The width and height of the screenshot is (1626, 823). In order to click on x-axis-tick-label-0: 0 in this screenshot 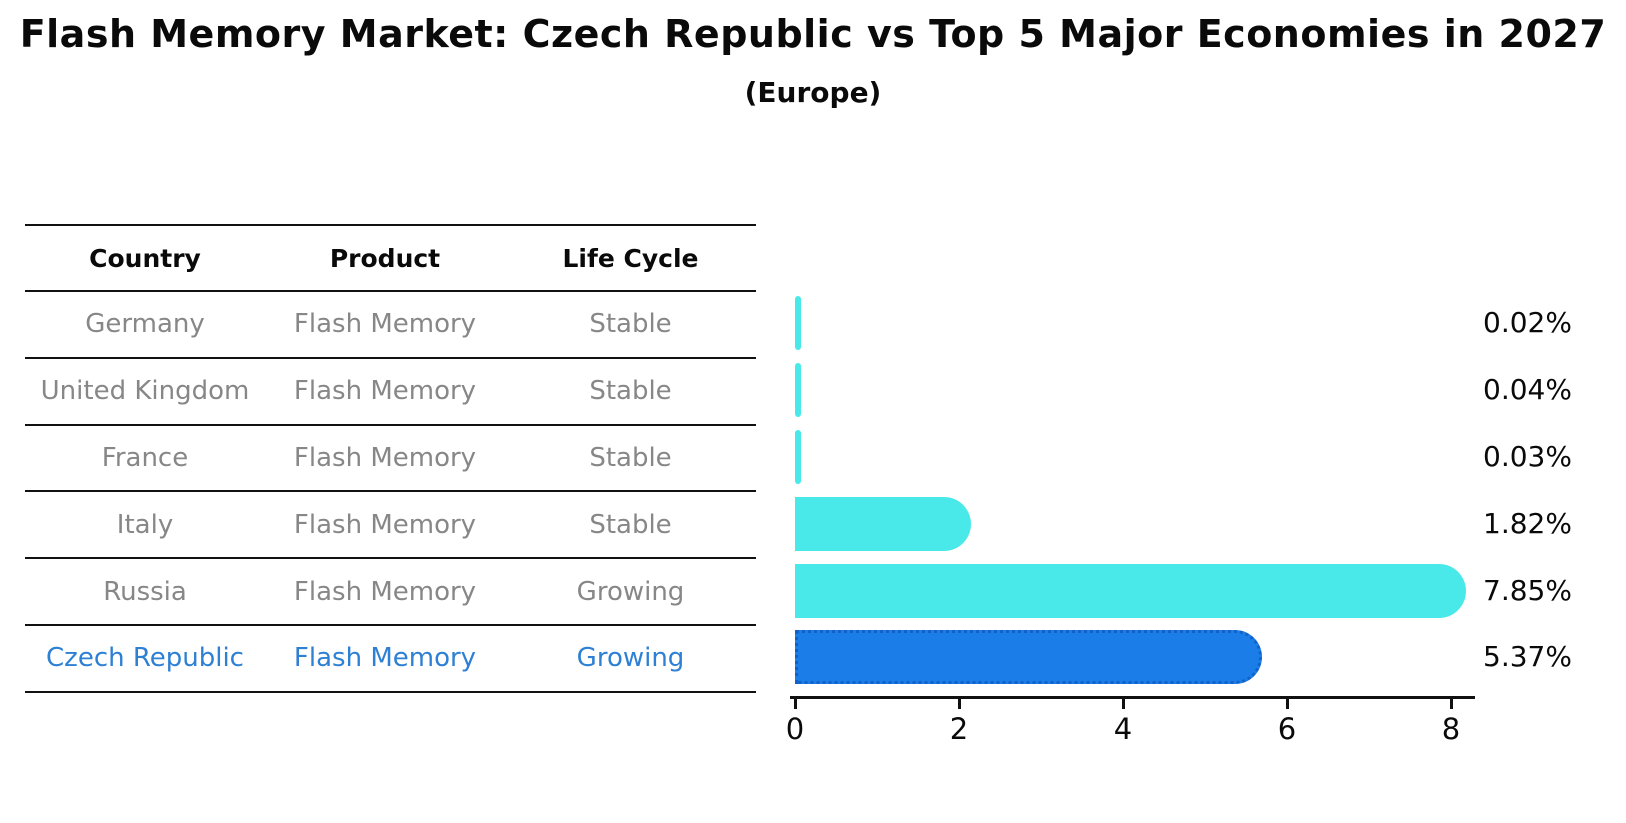, I will do `click(795, 729)`.